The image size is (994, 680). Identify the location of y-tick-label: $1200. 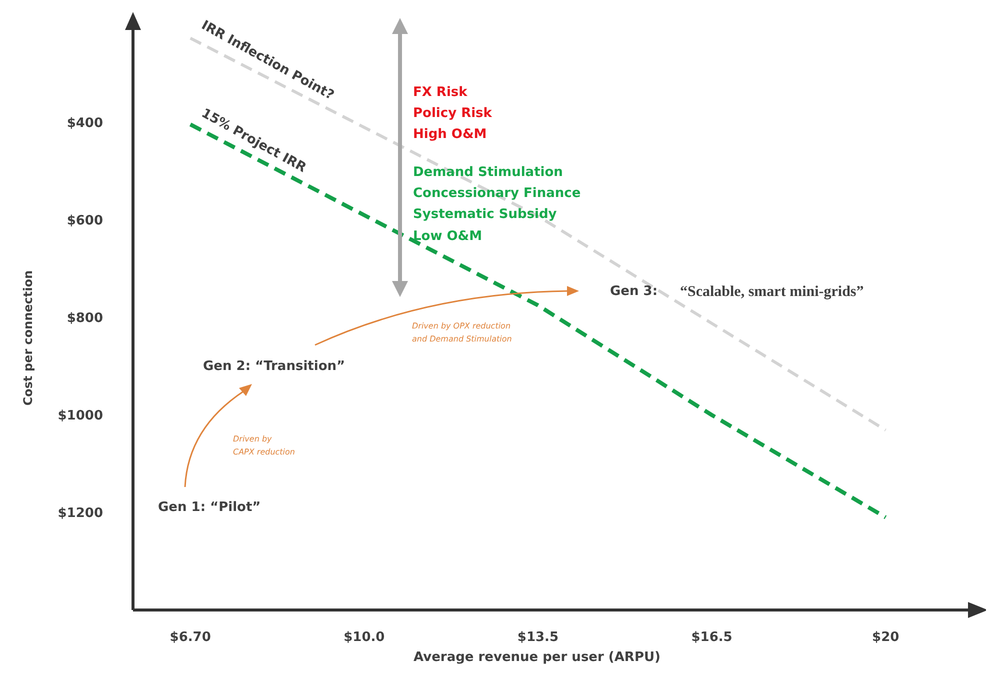
(80, 514).